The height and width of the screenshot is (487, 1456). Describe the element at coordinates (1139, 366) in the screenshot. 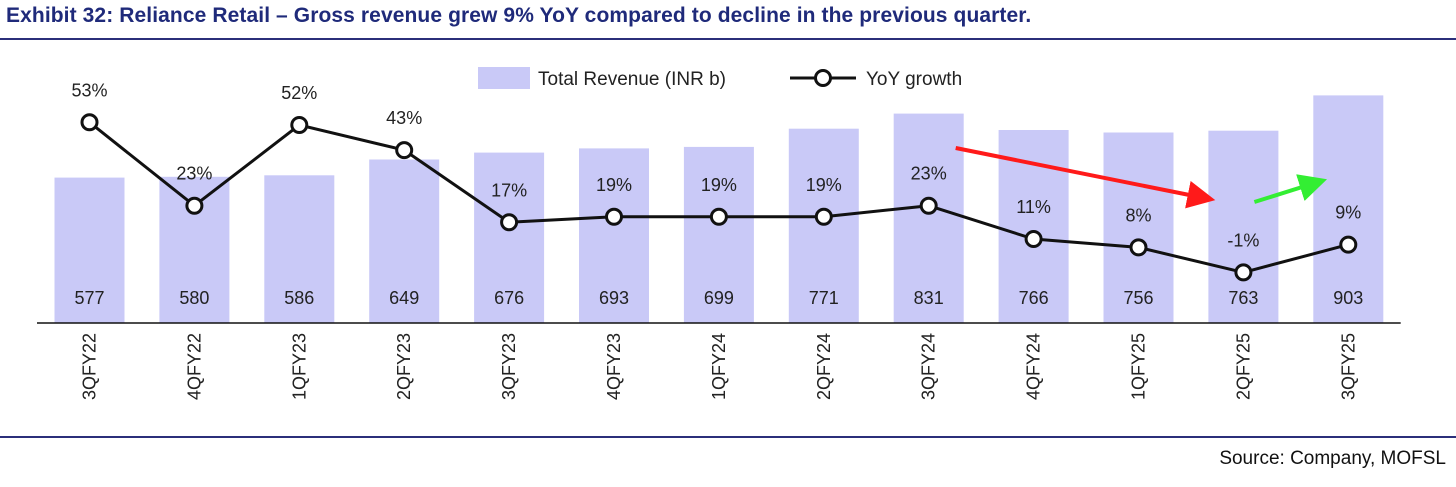

I see `x-tick-1QFY25: 1QFY25` at that location.